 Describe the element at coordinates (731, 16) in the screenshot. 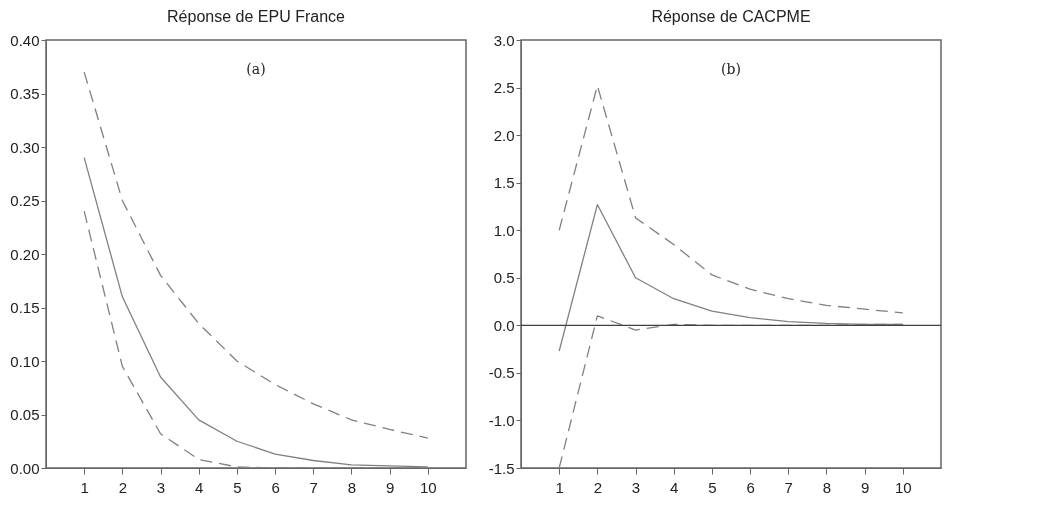

I see `chart-title: Réponse de CACPME` at that location.